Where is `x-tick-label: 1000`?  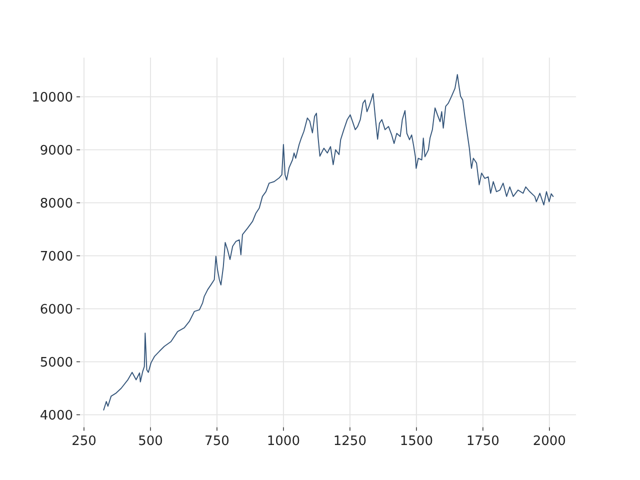
x-tick-label: 1000 is located at coordinates (283, 442).